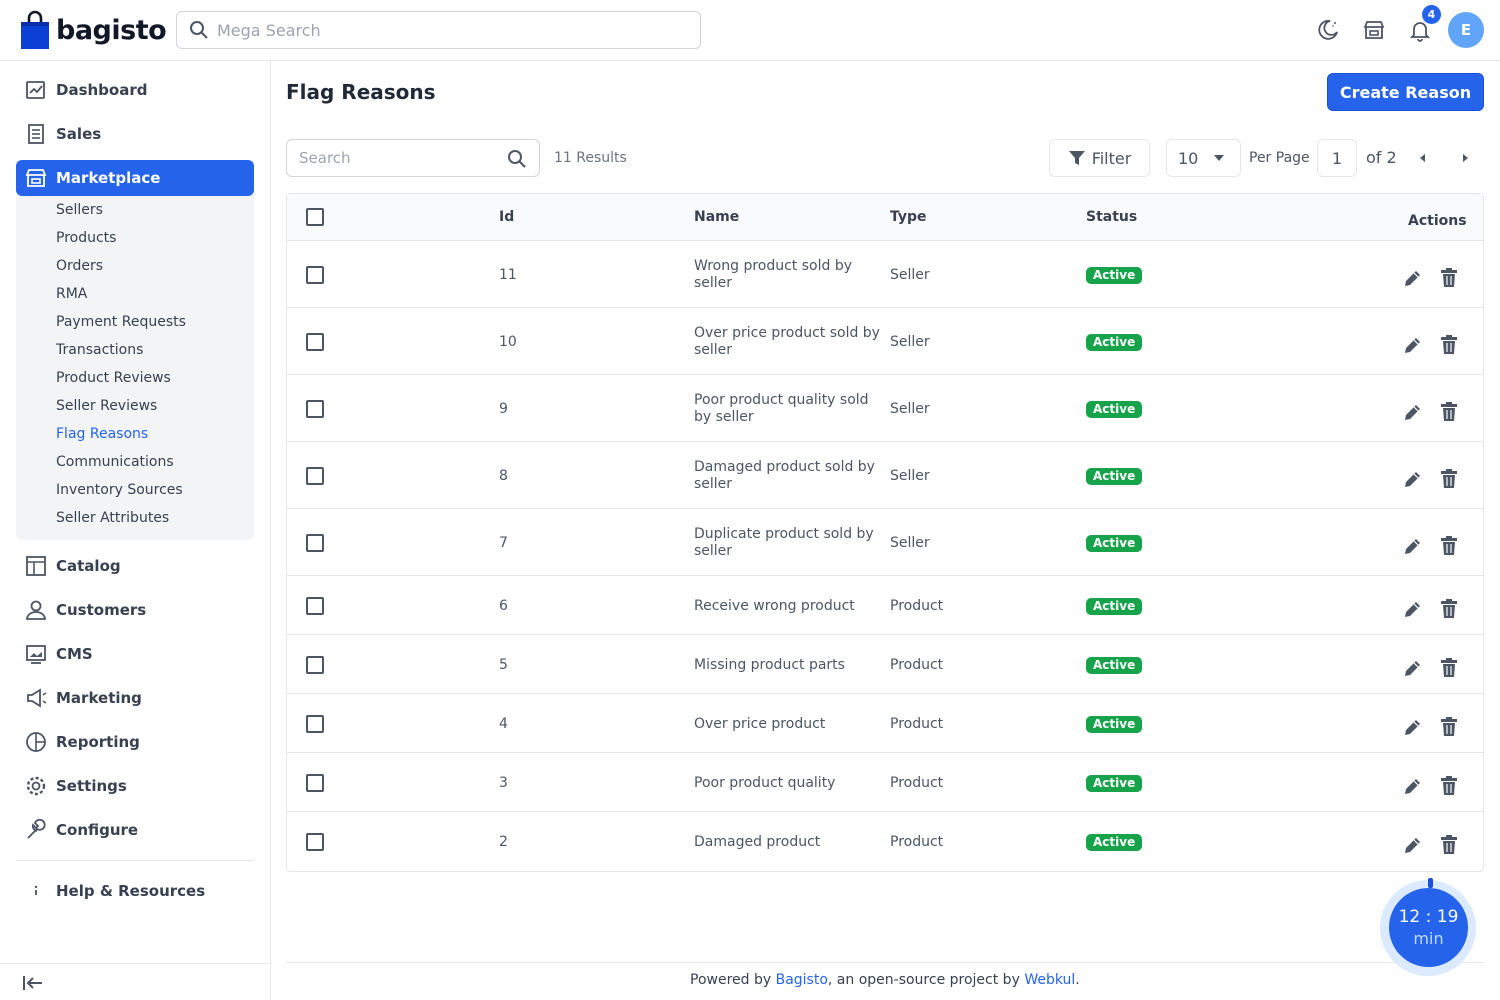  Describe the element at coordinates (135, 178) in the screenshot. I see `sidebar-item-marketplace: Marketplace` at that location.